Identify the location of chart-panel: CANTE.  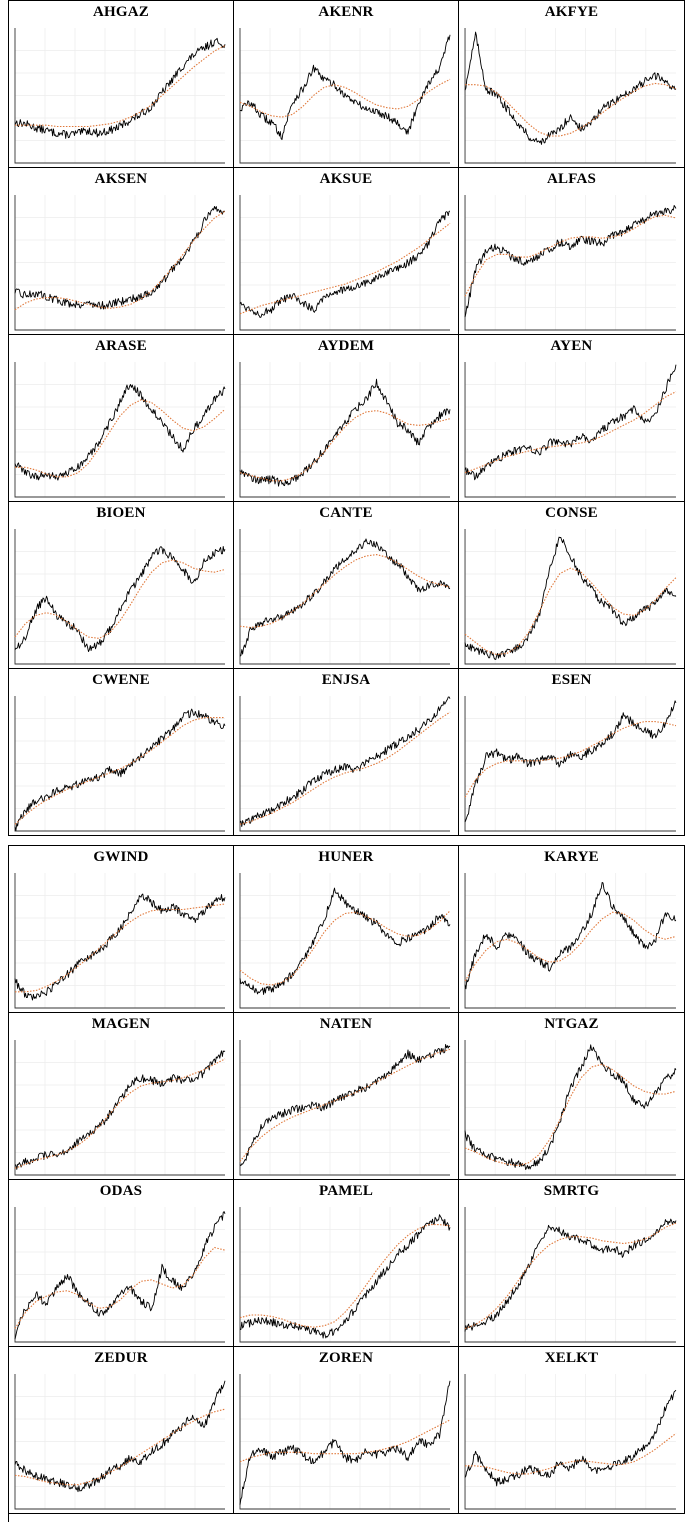
(346, 585).